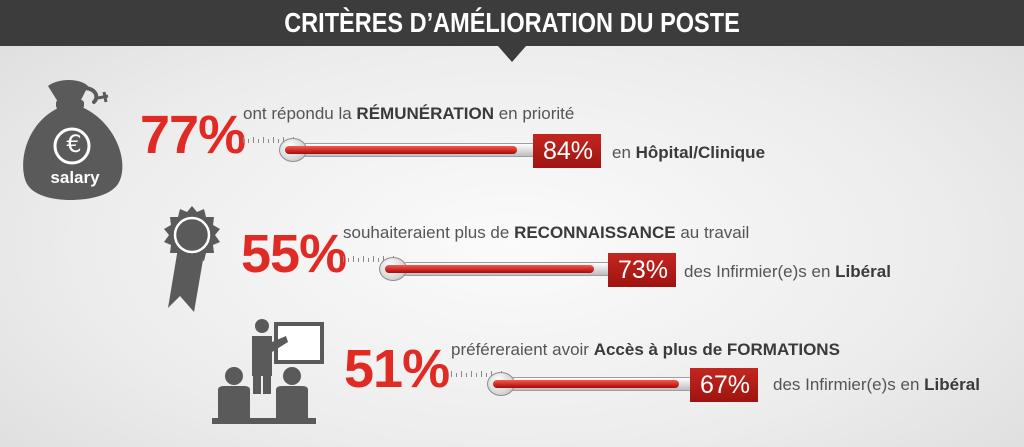 The height and width of the screenshot is (447, 1024). I want to click on banner-pointer, so click(512, 54).